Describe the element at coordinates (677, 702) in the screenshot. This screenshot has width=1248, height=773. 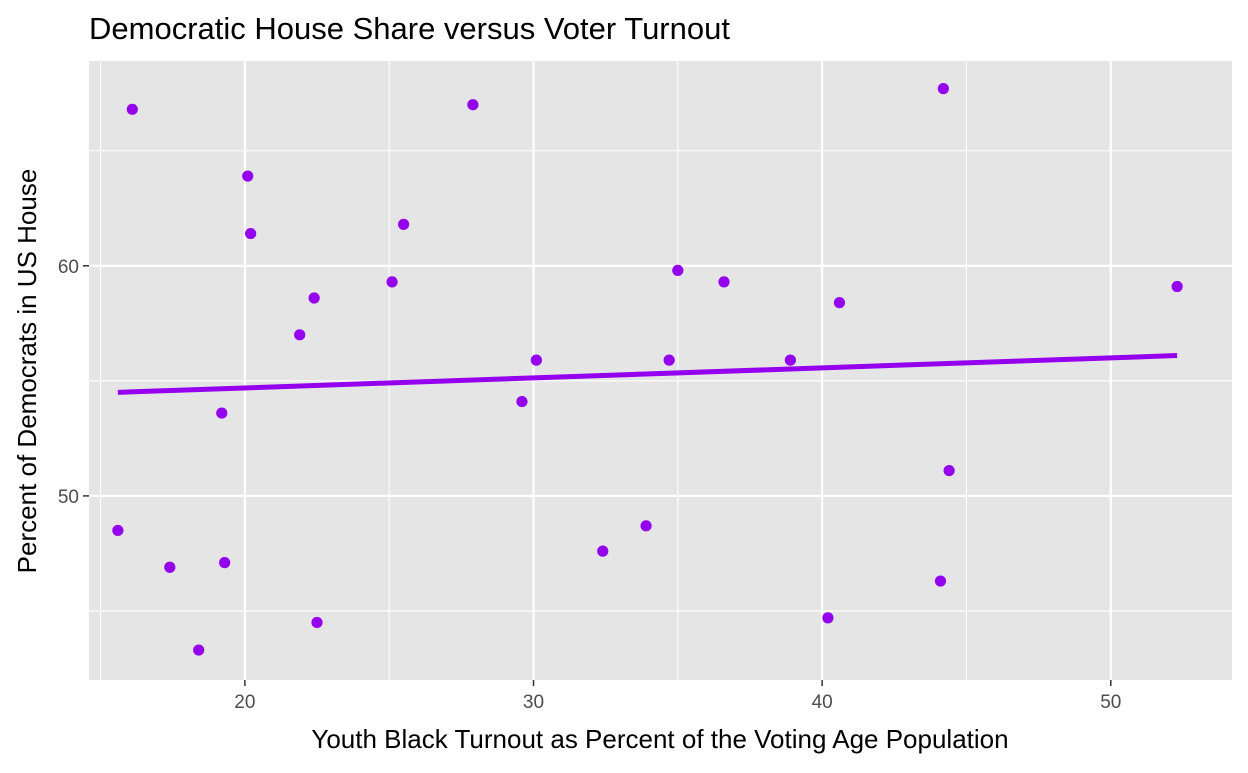
I see `x-tick-labels: 20 30 40 50` at that location.